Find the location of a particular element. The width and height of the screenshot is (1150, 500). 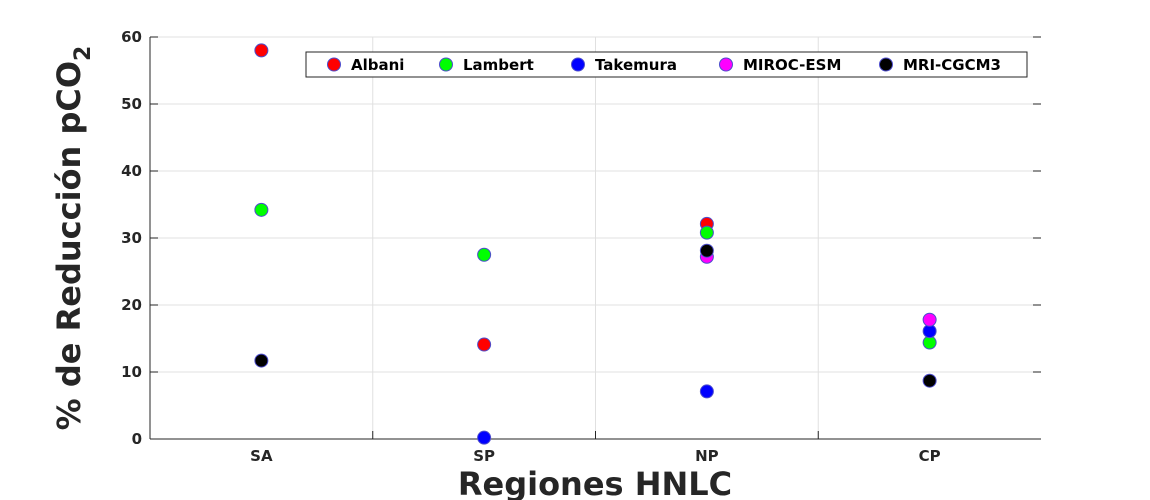

data-point-miroc-esm is located at coordinates (929, 319).